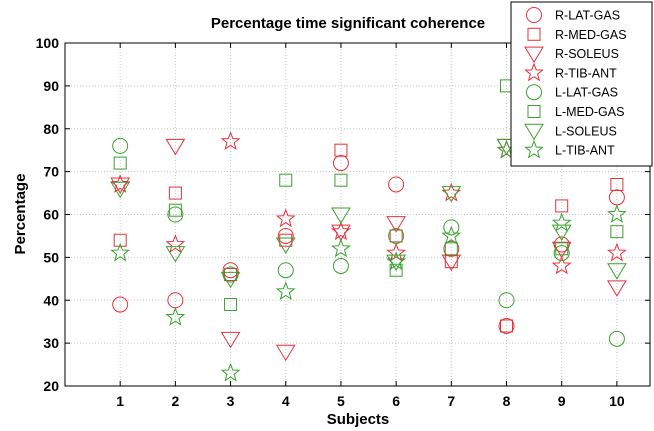  I want to click on x-tick-label: 2, so click(175, 401).